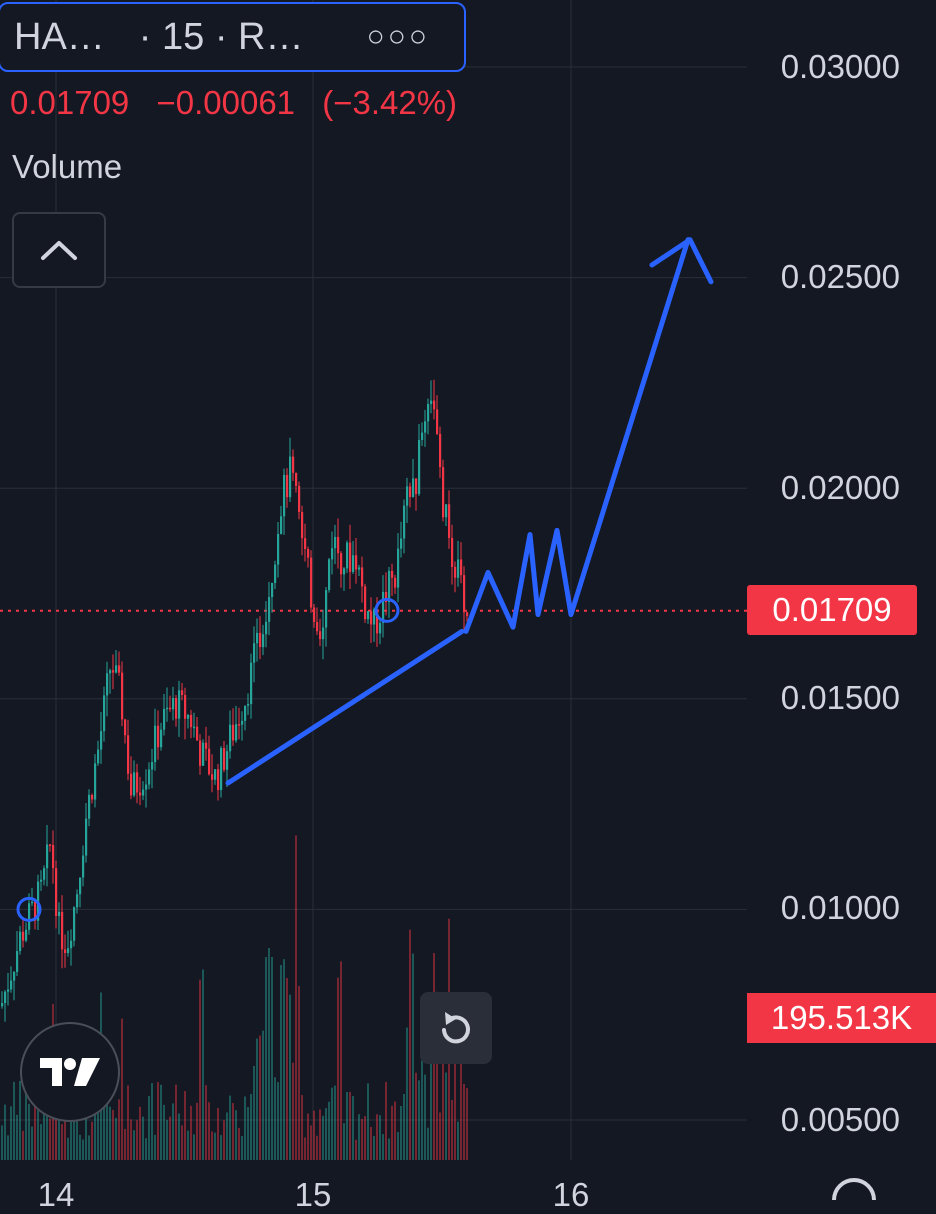 The image size is (936, 1214). I want to click on reset-chart-button, so click(456, 1028).